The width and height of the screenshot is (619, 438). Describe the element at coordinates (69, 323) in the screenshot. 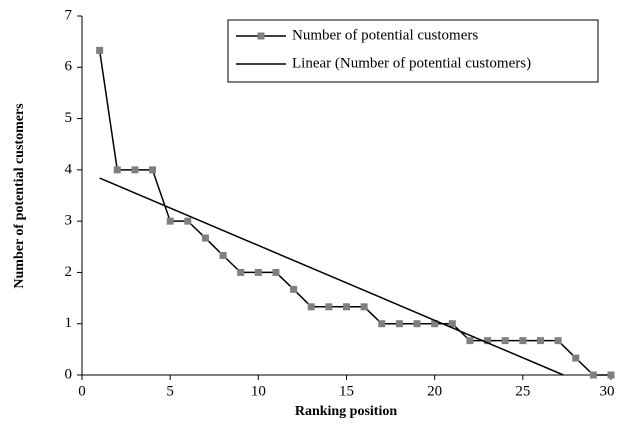

I see `y-tick-label: 1` at that location.